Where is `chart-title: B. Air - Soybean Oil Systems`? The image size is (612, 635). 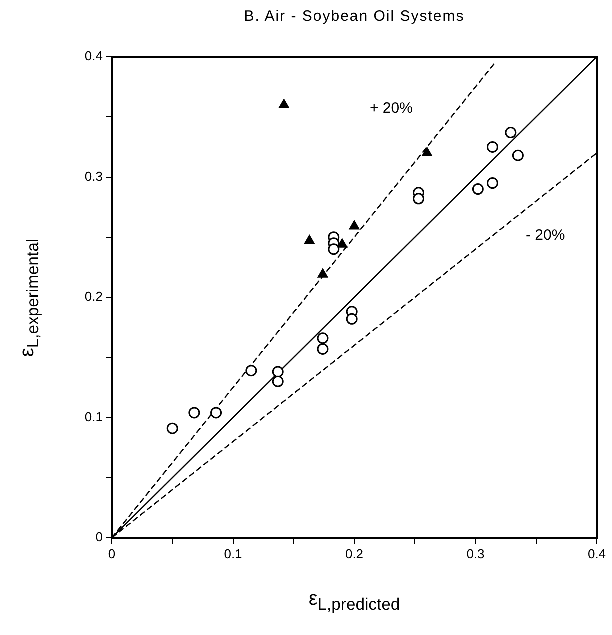 chart-title: B. Air - Soybean Oil Systems is located at coordinates (354, 16).